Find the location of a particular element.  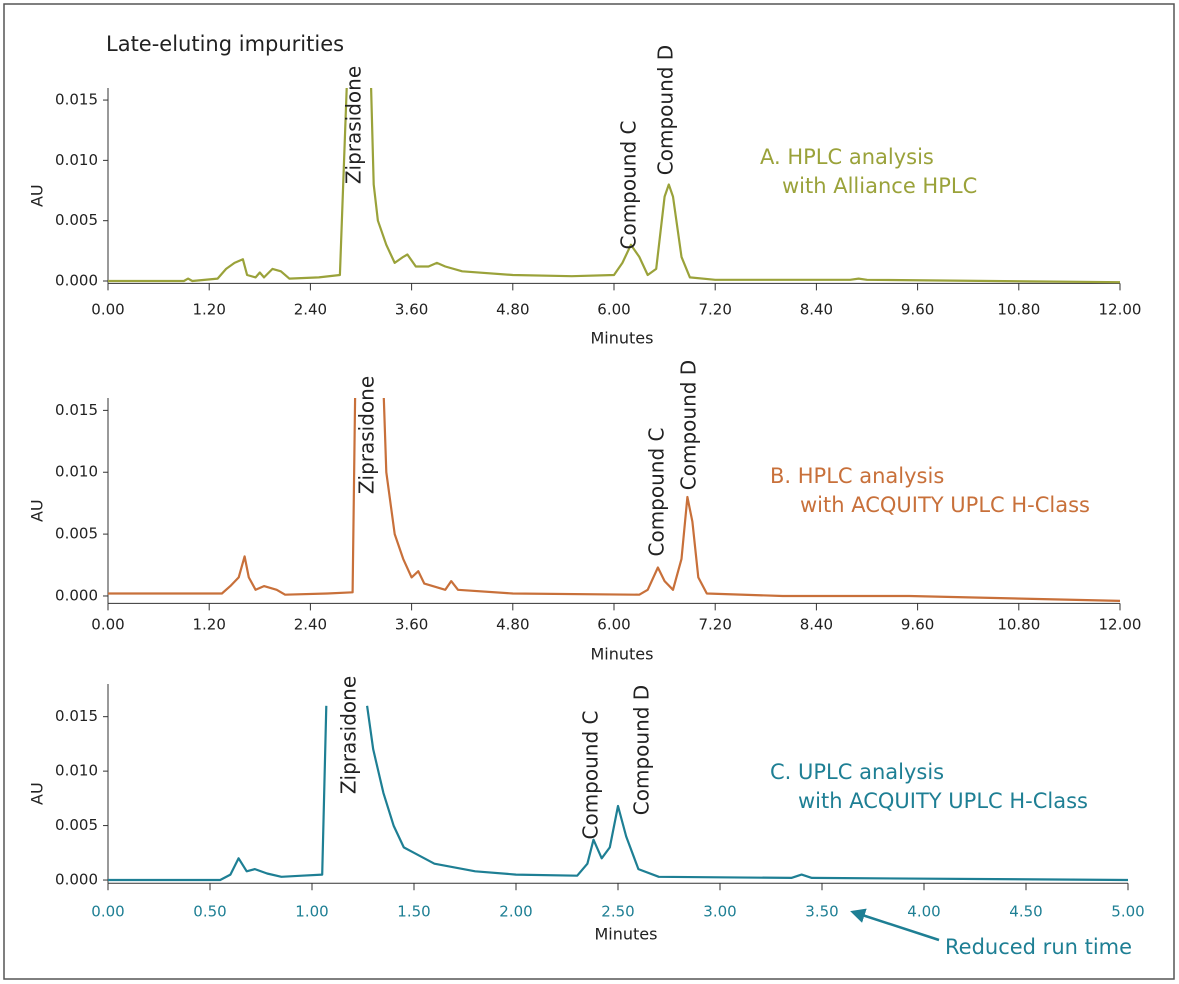

x-tick-label: 2.00 is located at coordinates (515, 912).